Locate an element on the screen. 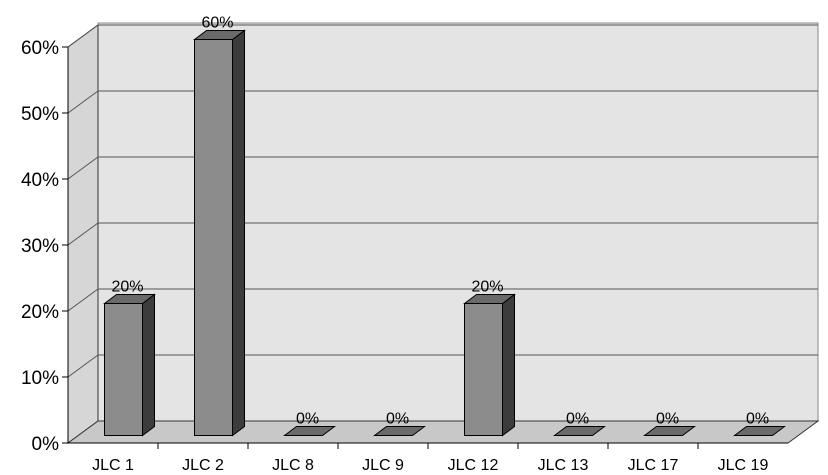 The image size is (828, 475). x-tick-label: JLC 1 is located at coordinates (113, 465).